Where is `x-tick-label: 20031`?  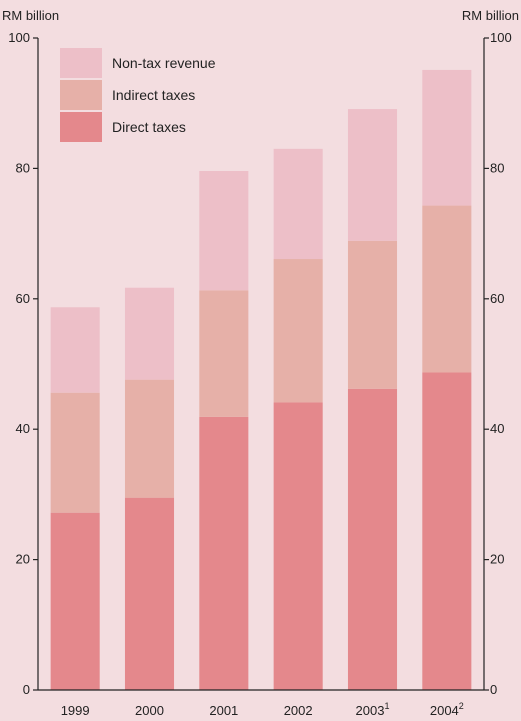
x-tick-label: 20031 is located at coordinates (373, 709).